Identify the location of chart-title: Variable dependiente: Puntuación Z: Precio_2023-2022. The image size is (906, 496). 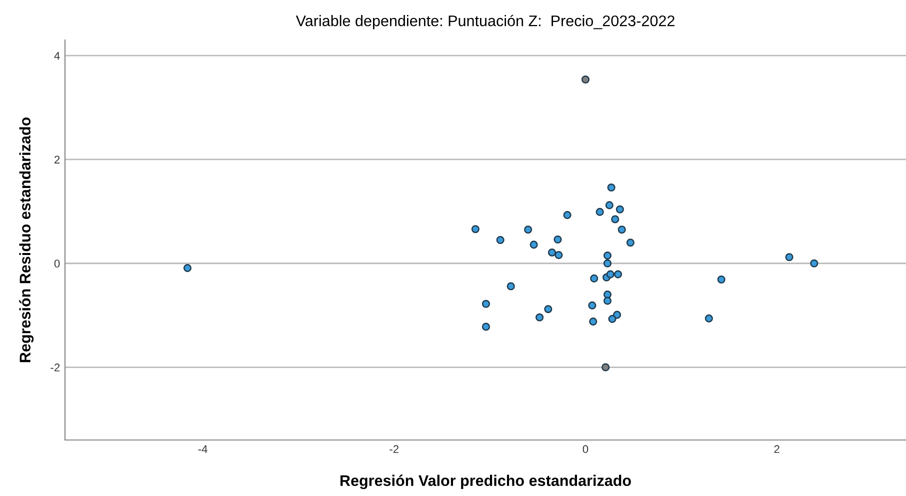
(485, 22).